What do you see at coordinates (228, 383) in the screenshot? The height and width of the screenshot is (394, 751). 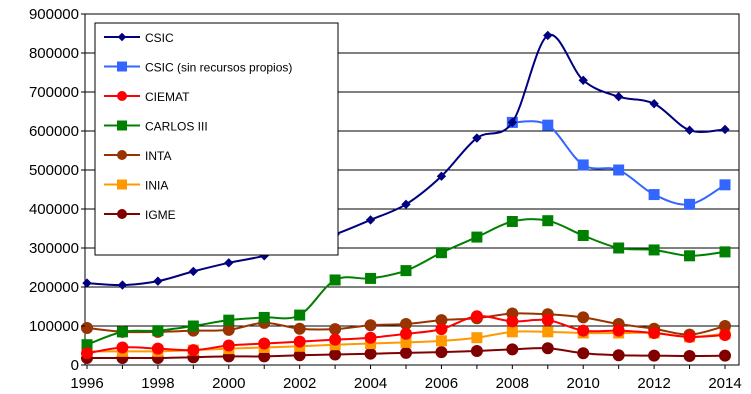 I see `x-tick-label: 2000` at bounding box center [228, 383].